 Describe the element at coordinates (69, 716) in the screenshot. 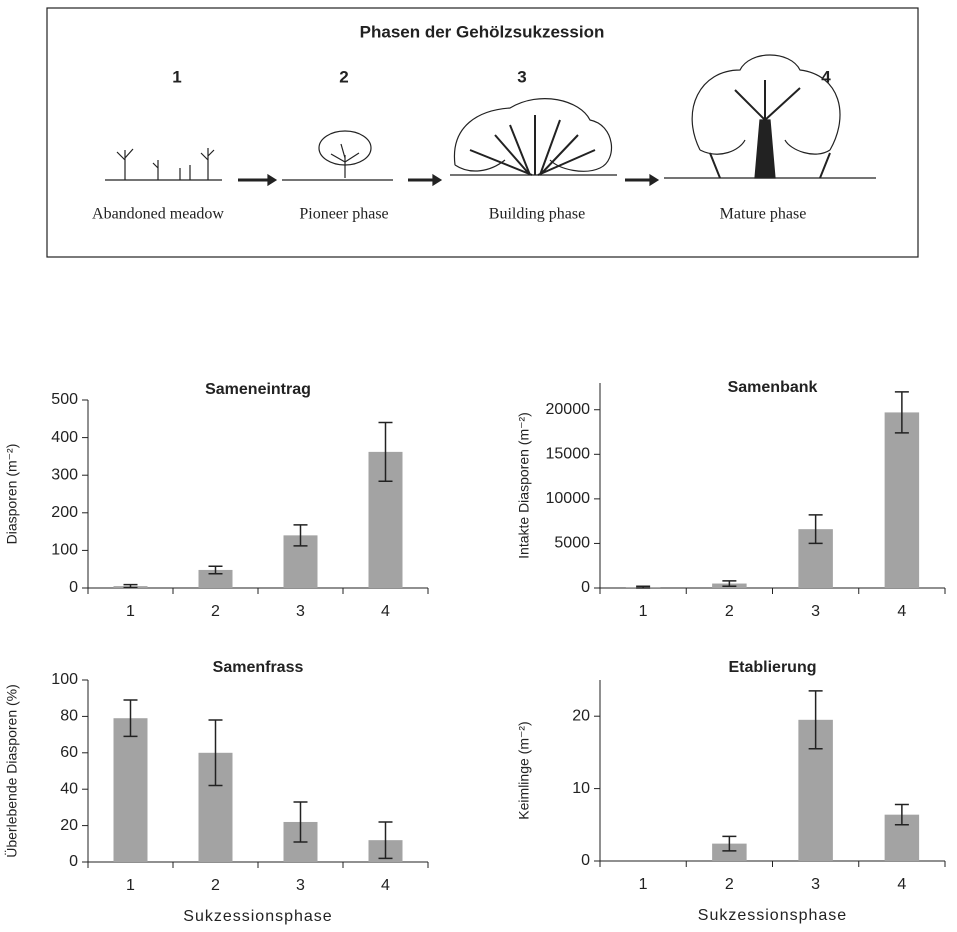

I see `y-tick-label: 80` at that location.